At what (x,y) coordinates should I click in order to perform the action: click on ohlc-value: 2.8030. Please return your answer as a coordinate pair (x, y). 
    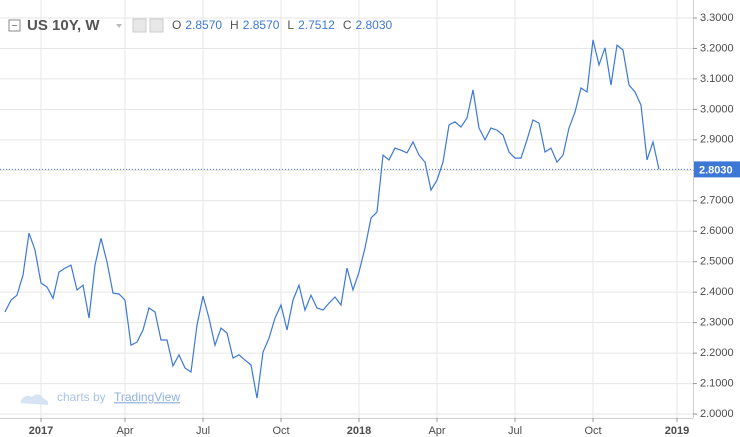
    Looking at the image, I should click on (373, 25).